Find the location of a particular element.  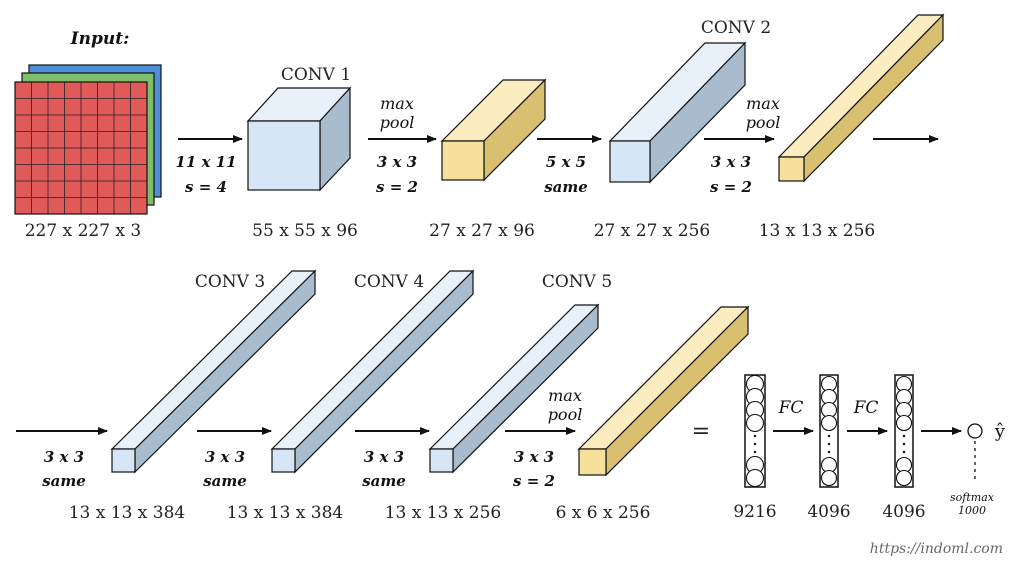

fc-layer-4096-a is located at coordinates (829, 431).